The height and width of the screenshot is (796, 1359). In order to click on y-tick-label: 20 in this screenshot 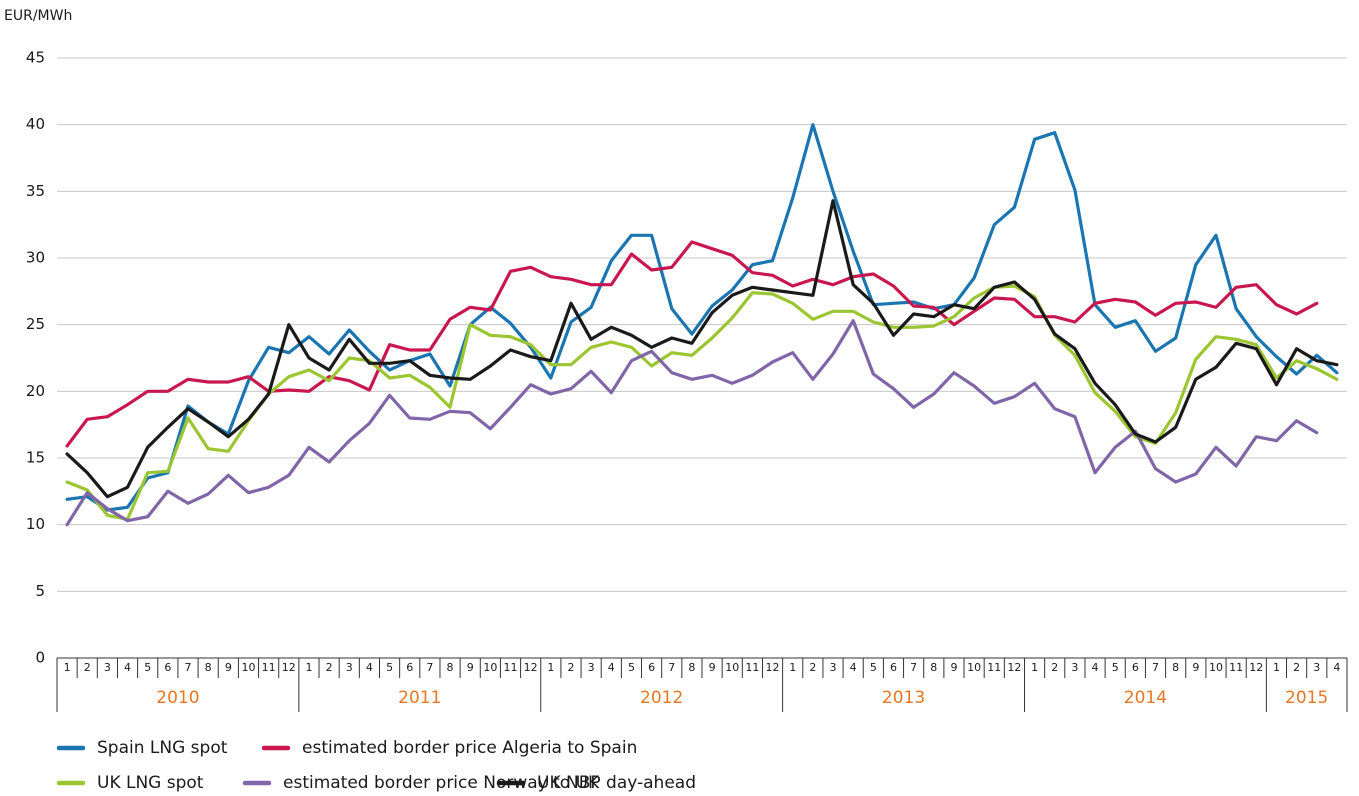, I will do `click(35, 391)`.